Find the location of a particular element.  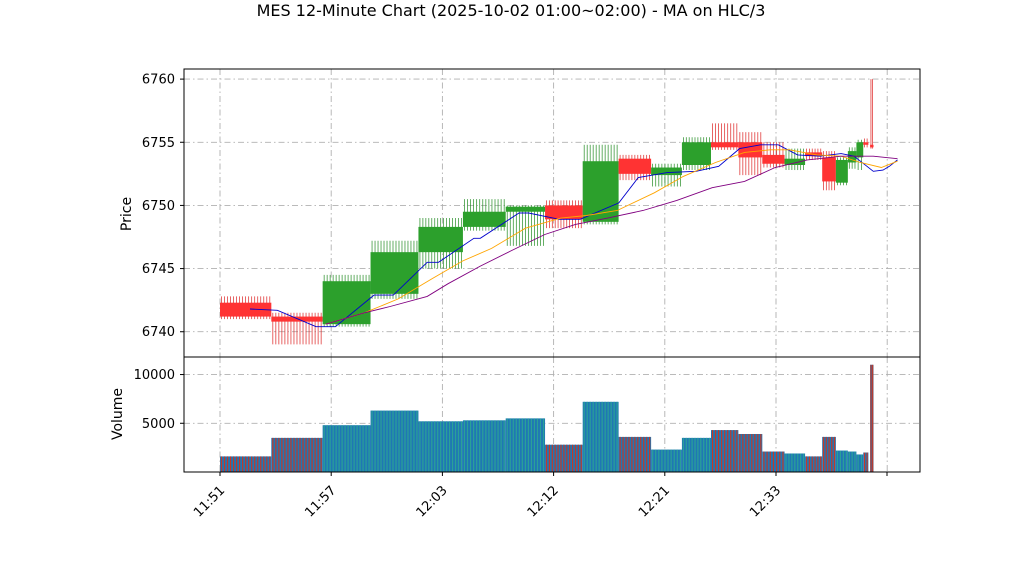

time-tick-label: 11:57 is located at coordinates (320, 501).